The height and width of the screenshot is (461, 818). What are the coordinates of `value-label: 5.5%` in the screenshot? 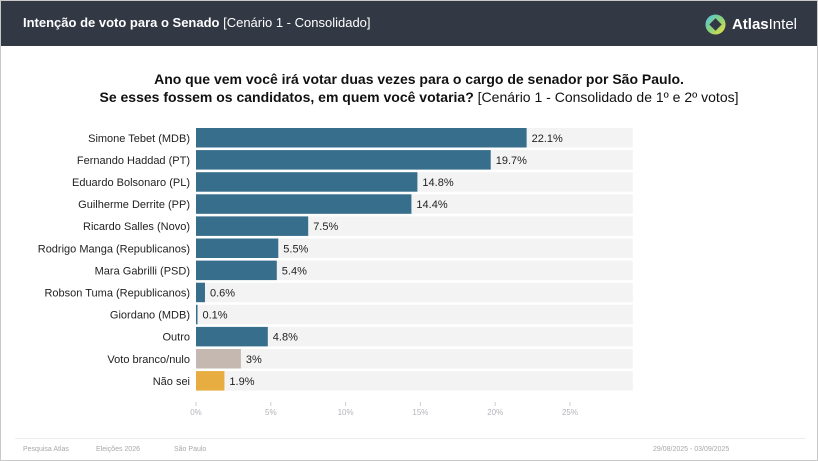 It's located at (295, 249).